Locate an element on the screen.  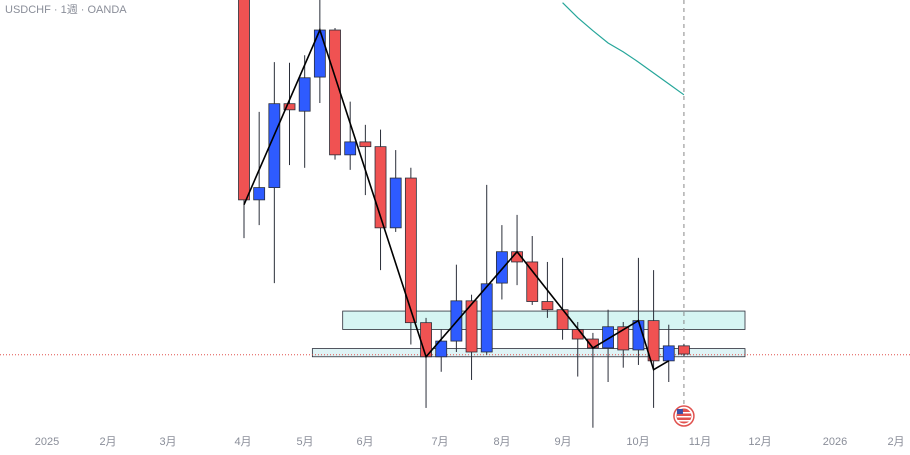
time-axis-label: 3月 is located at coordinates (167, 442).